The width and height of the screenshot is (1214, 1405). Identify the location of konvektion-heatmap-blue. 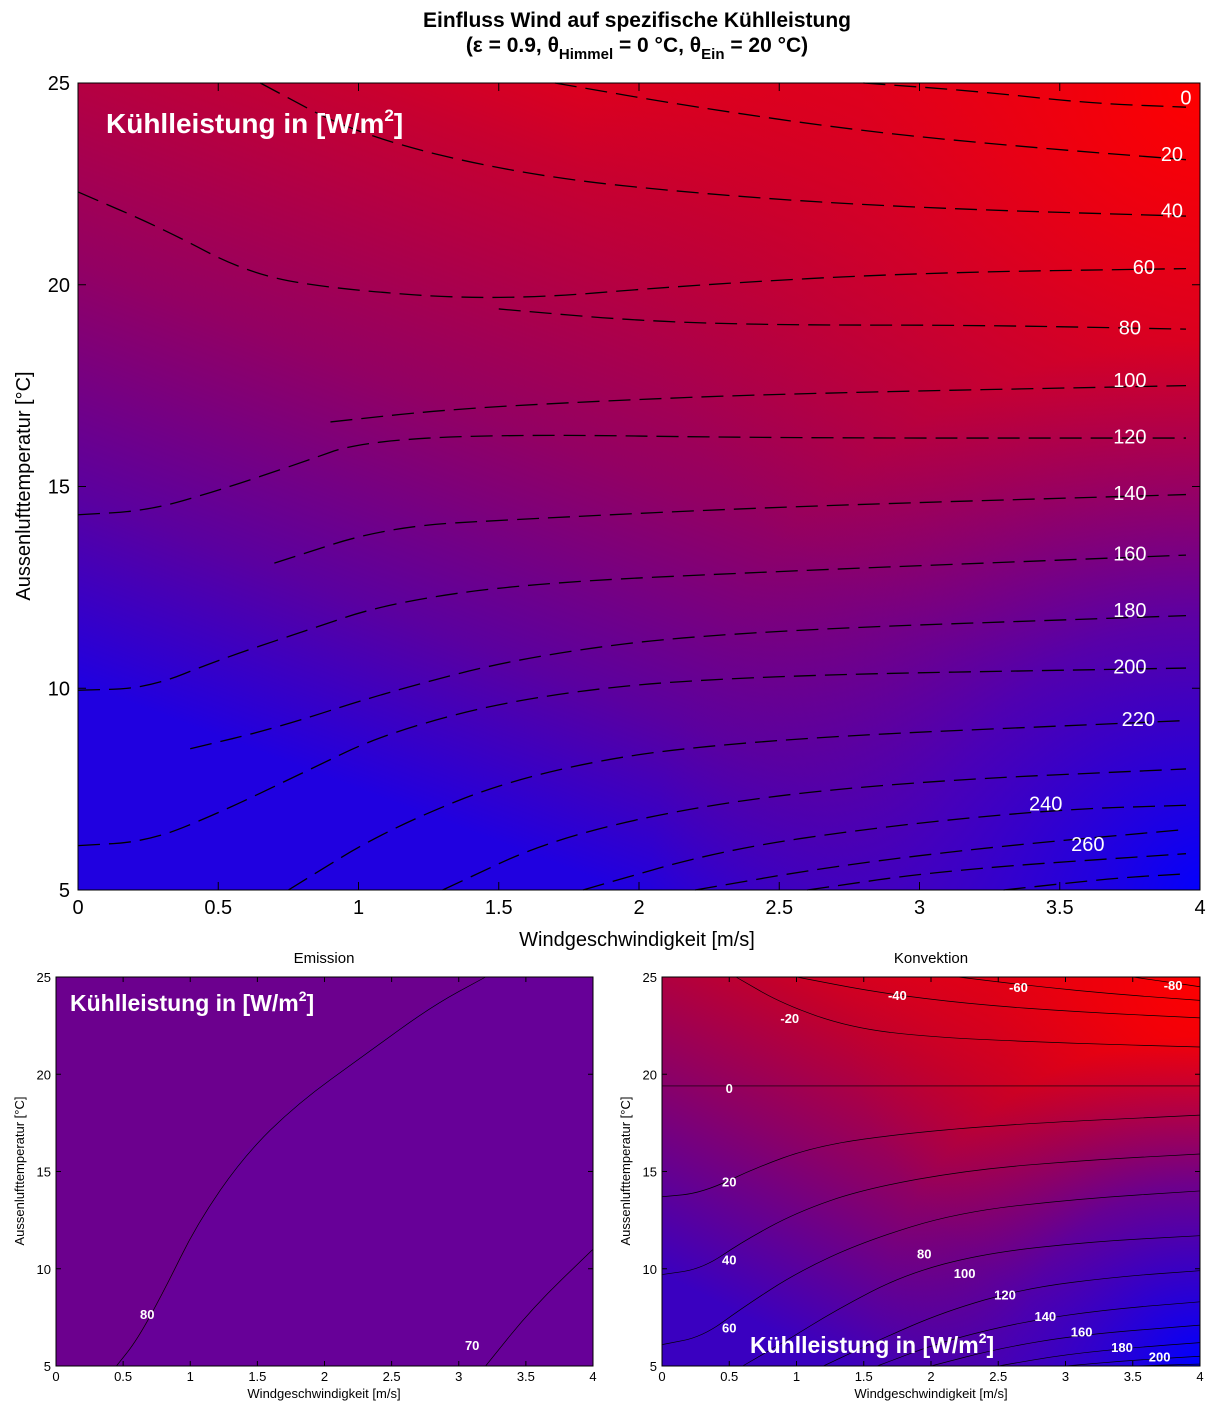
(931, 1171).